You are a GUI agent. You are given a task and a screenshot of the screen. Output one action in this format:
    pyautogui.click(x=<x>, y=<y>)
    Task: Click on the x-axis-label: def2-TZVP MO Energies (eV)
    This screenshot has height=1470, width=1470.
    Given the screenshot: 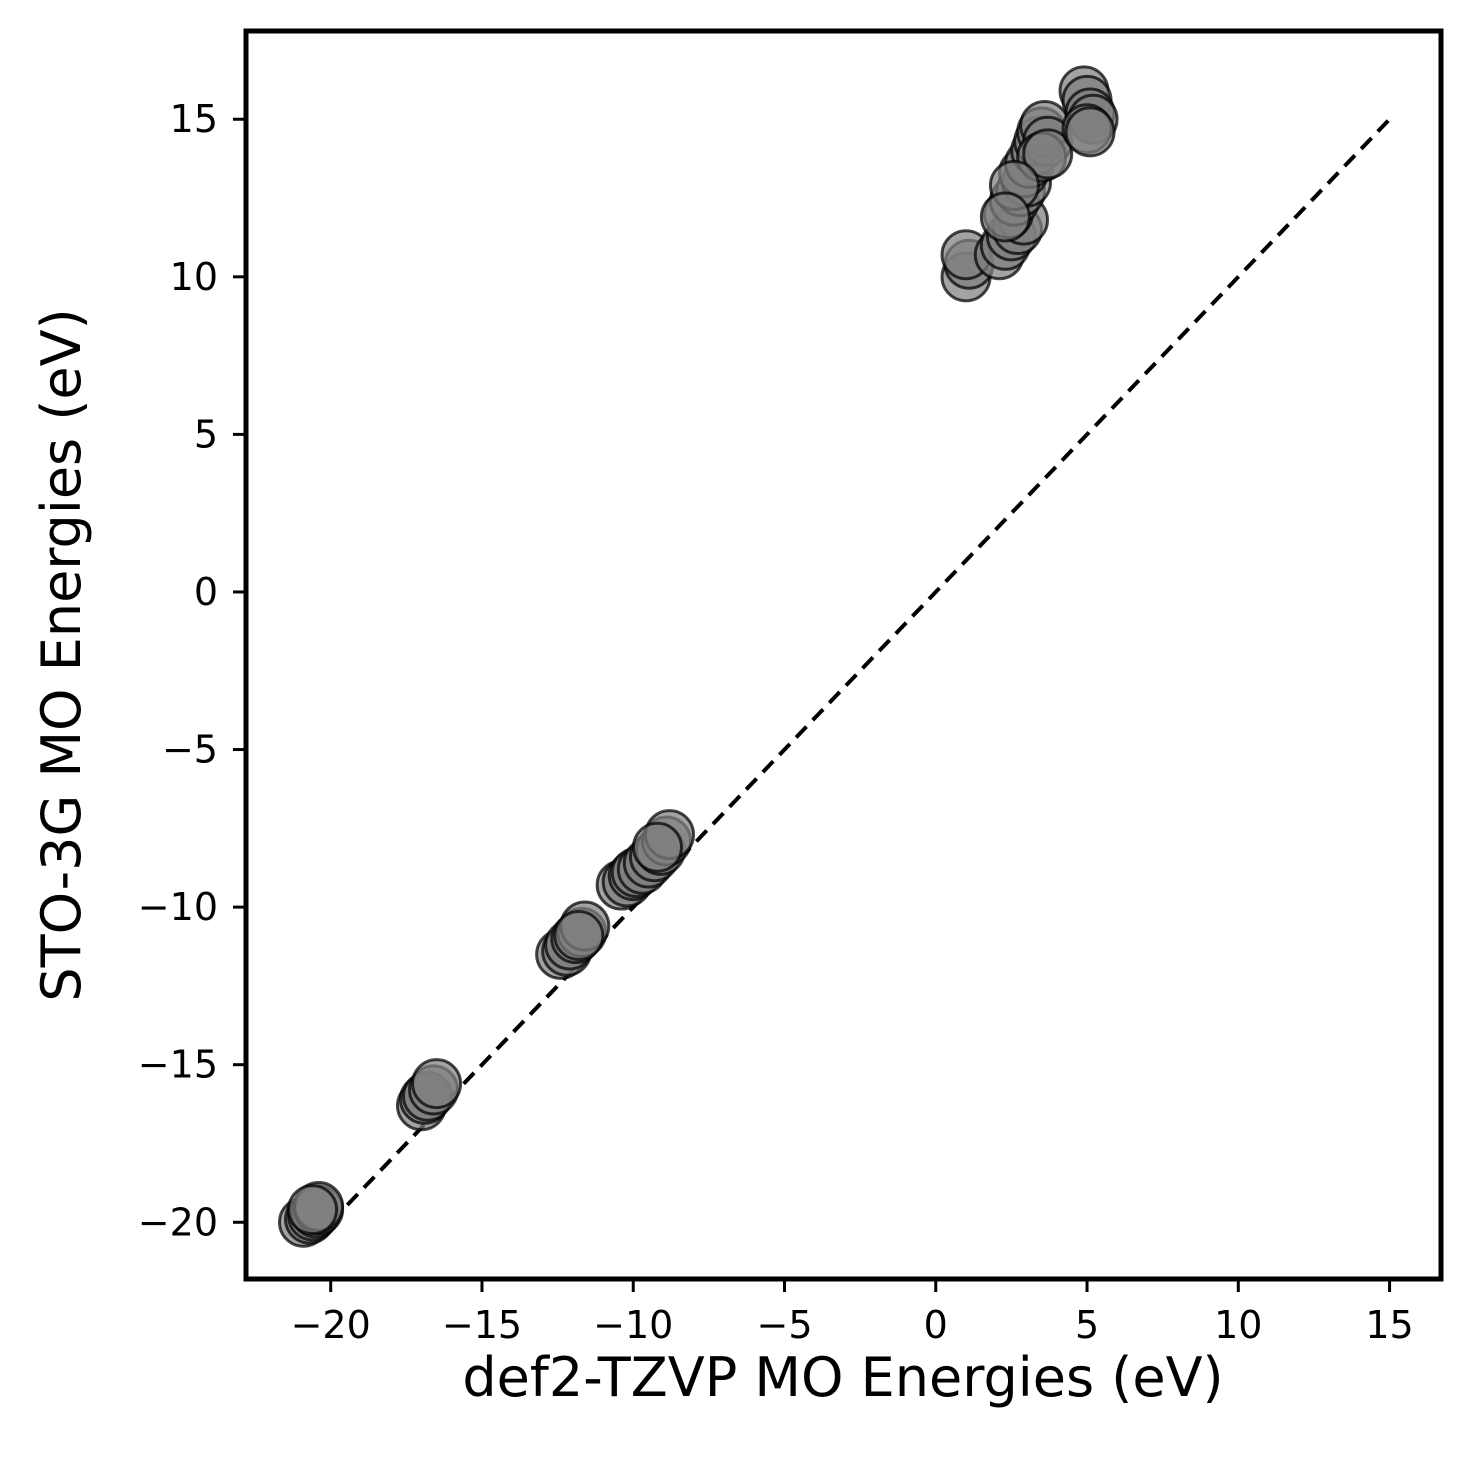 What is the action you would take?
    pyautogui.click(x=842, y=1377)
    